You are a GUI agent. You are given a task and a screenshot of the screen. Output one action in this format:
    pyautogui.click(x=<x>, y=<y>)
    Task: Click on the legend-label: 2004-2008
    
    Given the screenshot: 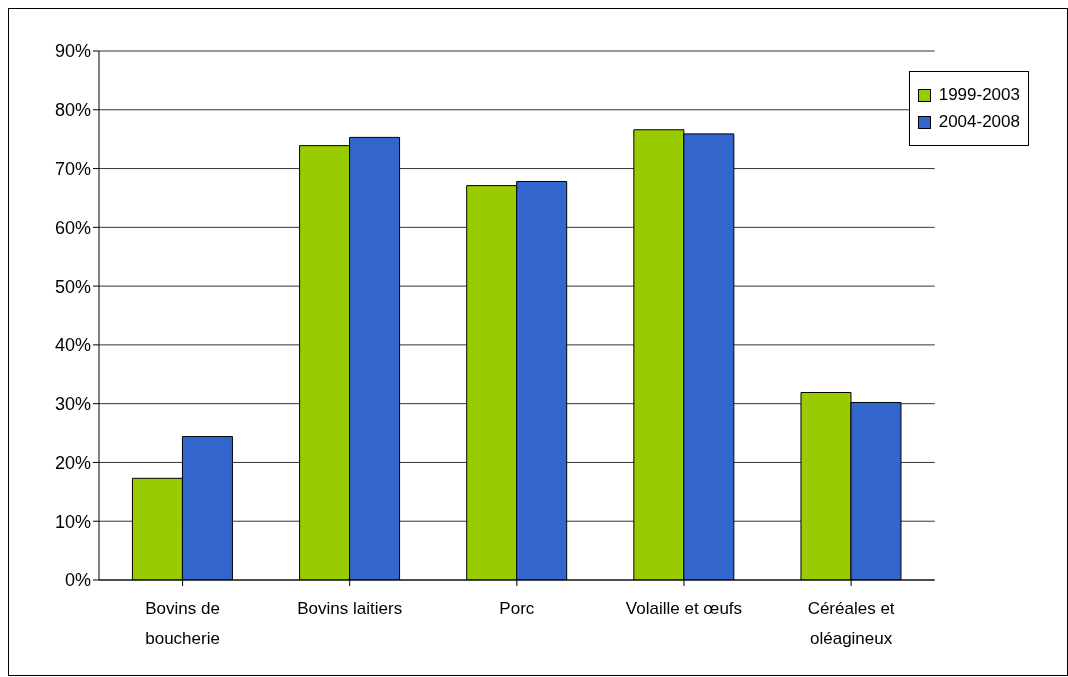 What is the action you would take?
    pyautogui.click(x=979, y=122)
    